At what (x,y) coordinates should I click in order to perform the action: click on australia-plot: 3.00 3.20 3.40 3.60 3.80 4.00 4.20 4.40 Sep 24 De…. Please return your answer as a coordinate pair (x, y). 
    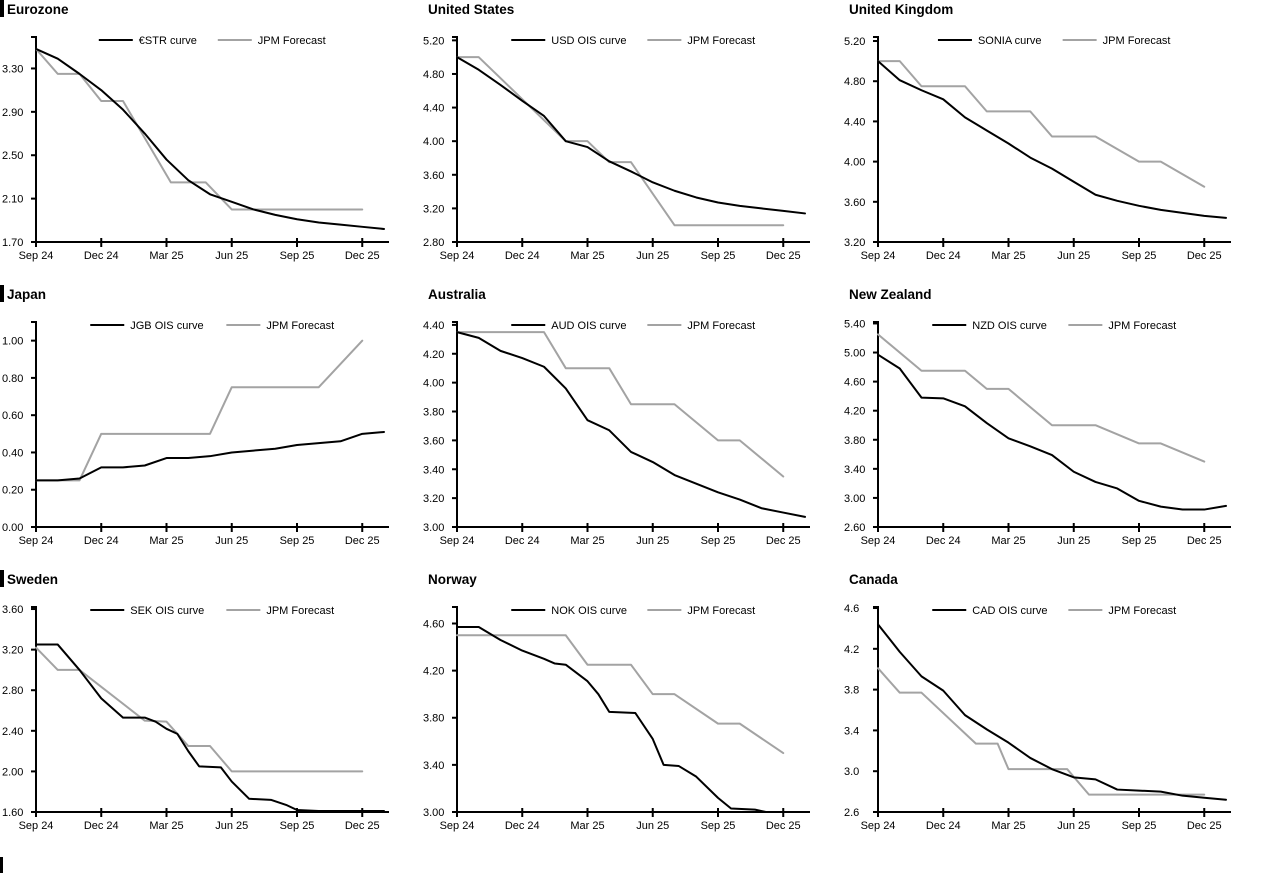
    Looking at the image, I should click on (616, 433).